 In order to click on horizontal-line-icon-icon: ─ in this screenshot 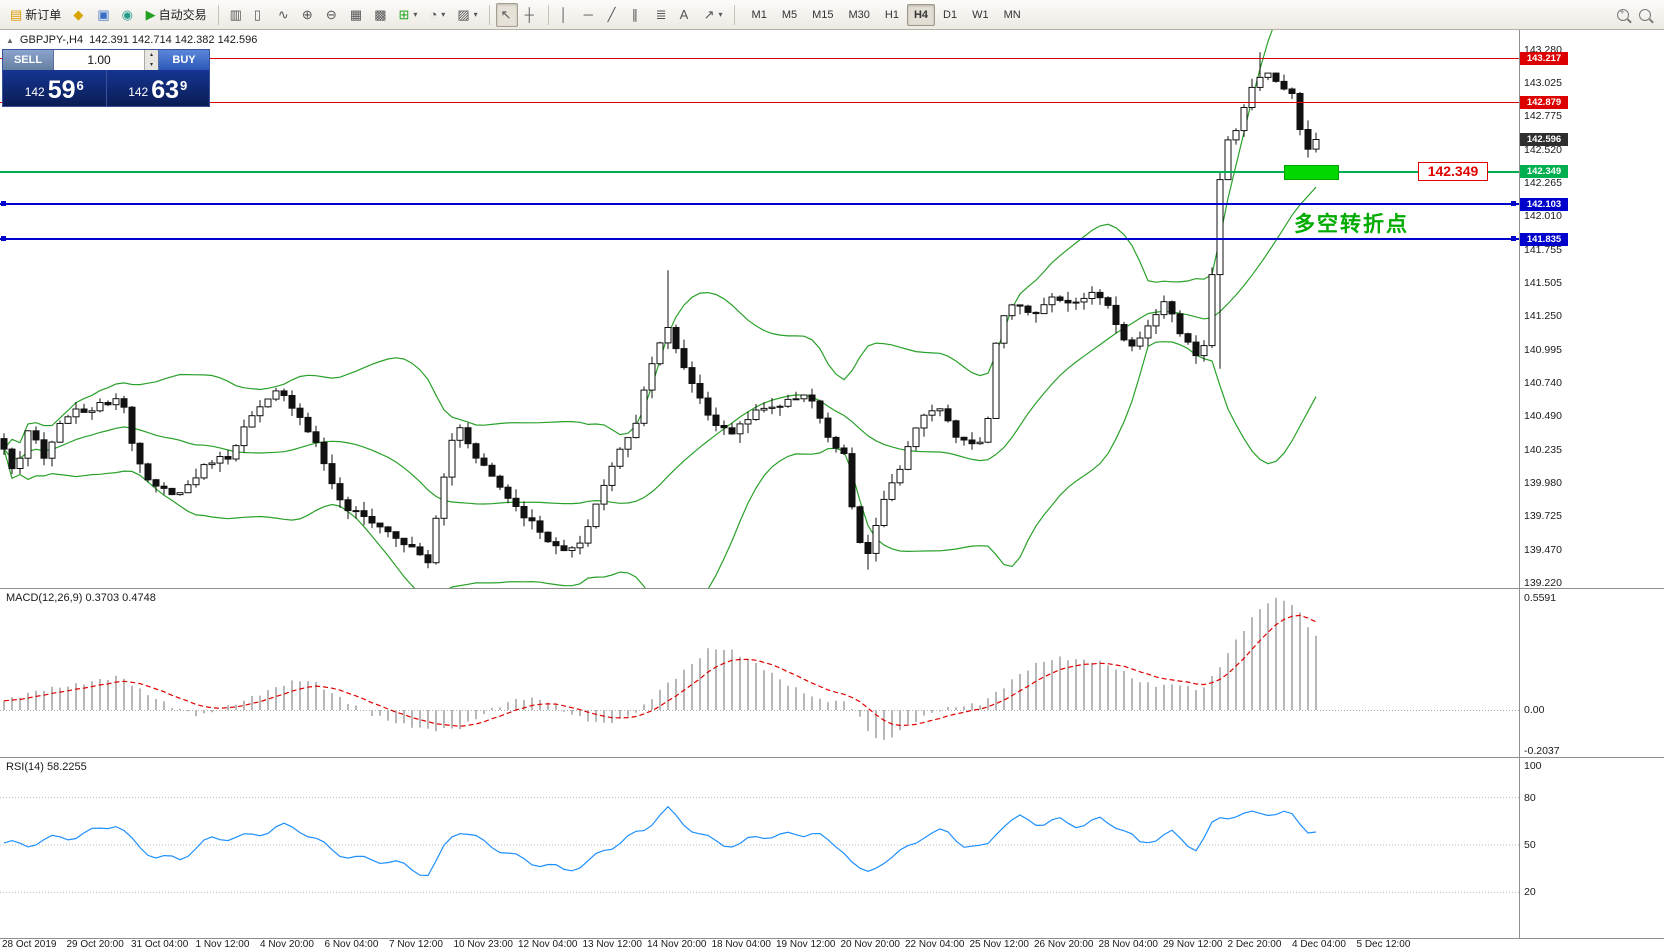, I will do `click(588, 14)`.